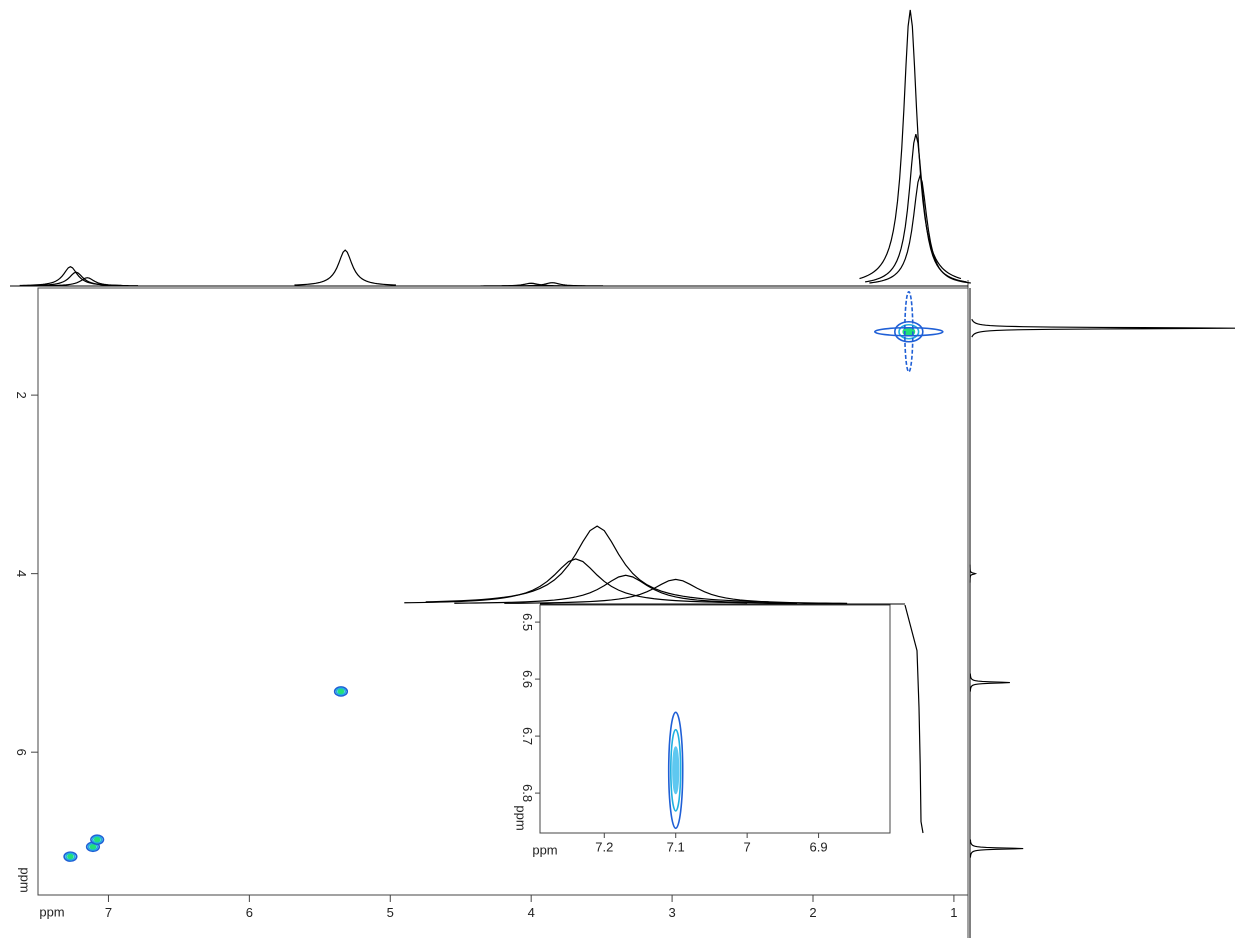 Image resolution: width=1236 pixels, height=938 pixels. What do you see at coordinates (527, 793) in the screenshot?
I see `y-tick-label: 6.8` at bounding box center [527, 793].